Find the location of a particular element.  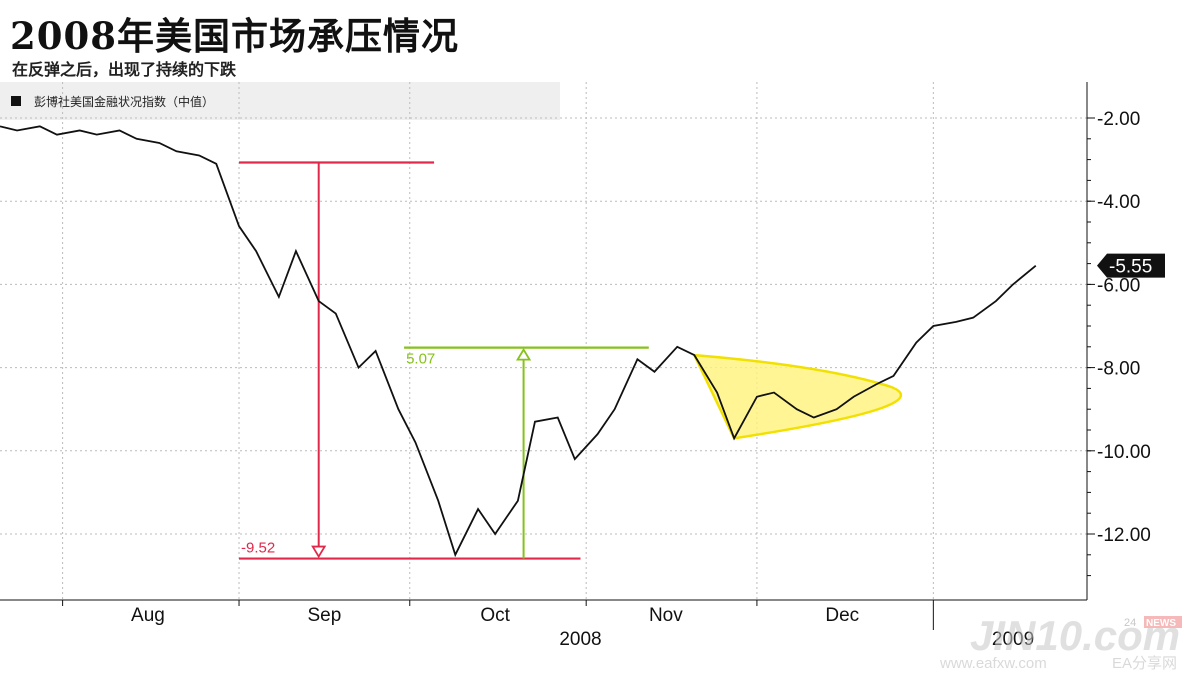

watermark-badge-num: 24 is located at coordinates (1130, 623).